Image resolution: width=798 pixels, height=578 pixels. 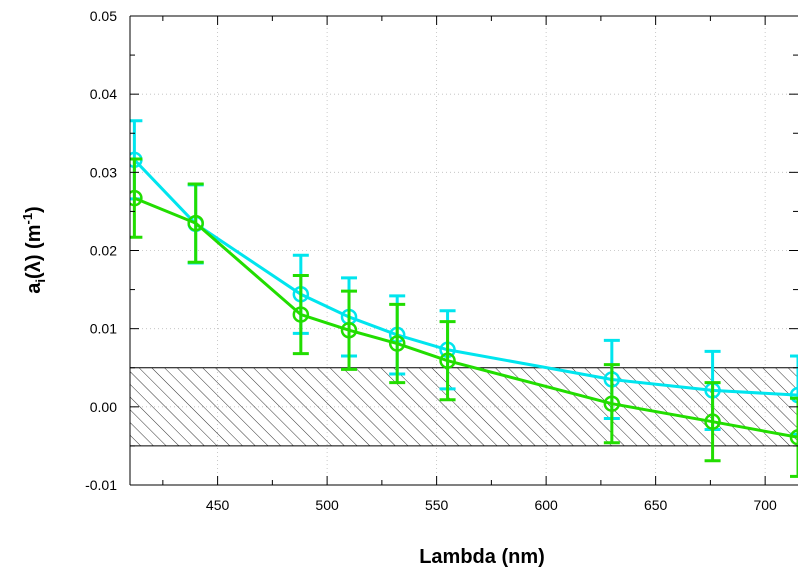 What do you see at coordinates (656, 505) in the screenshot?
I see `x-tick-label-4: 650` at bounding box center [656, 505].